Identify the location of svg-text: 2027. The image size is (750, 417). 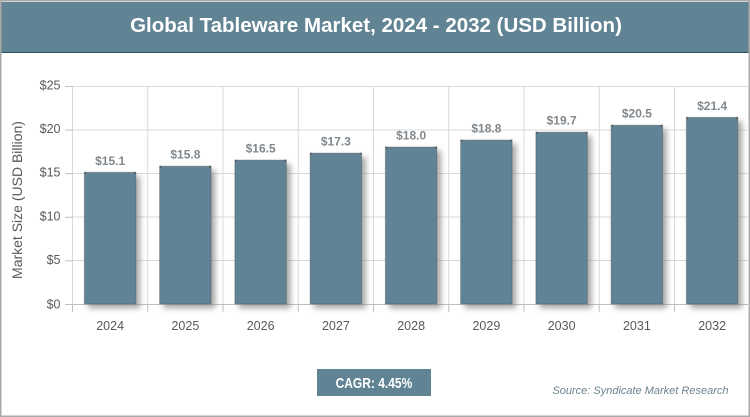
(336, 326).